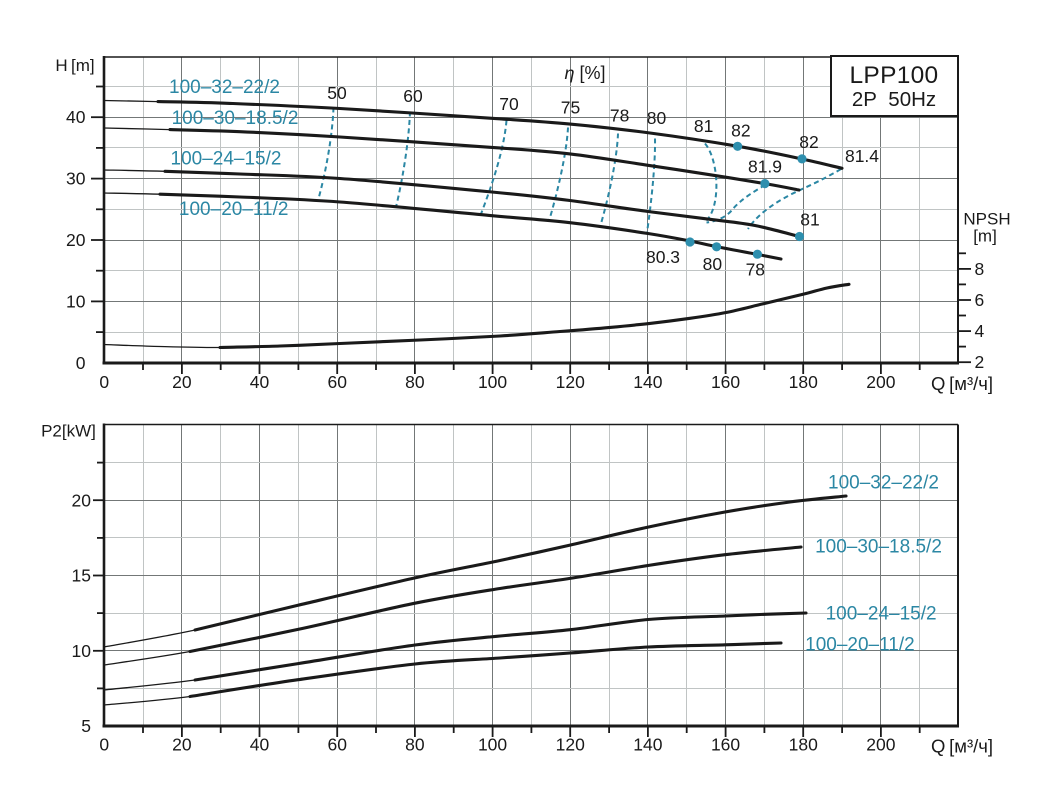 This screenshot has width=1050, height=802. What do you see at coordinates (86, 726) in the screenshot?
I see `svg-text: 5` at bounding box center [86, 726].